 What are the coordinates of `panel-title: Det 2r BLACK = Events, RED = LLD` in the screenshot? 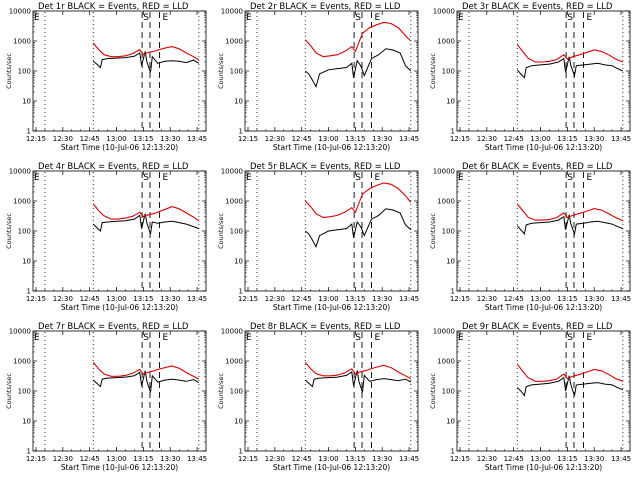 It's located at (325, 7).